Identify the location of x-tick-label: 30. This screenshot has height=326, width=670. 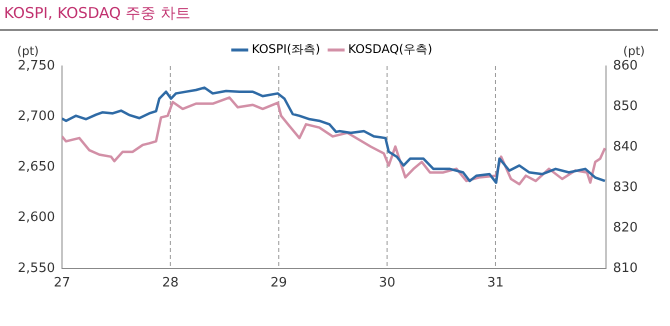
(387, 283).